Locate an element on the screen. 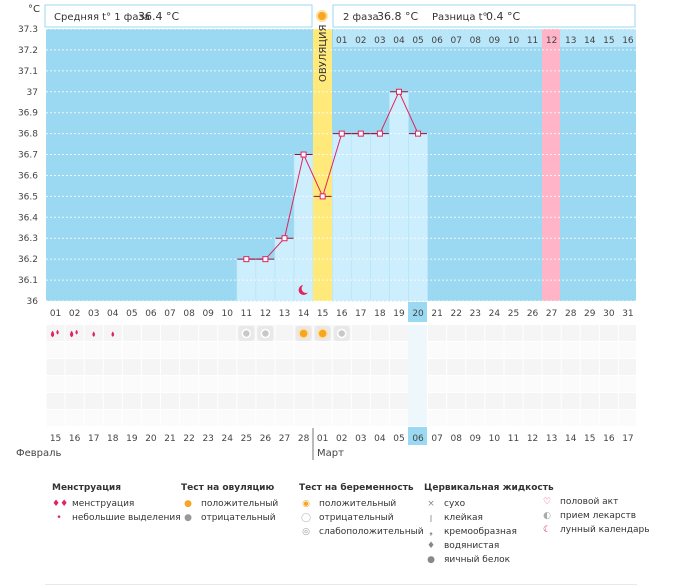 This screenshot has width=675, height=587. cycle-day-label: 17 is located at coordinates (360, 314).